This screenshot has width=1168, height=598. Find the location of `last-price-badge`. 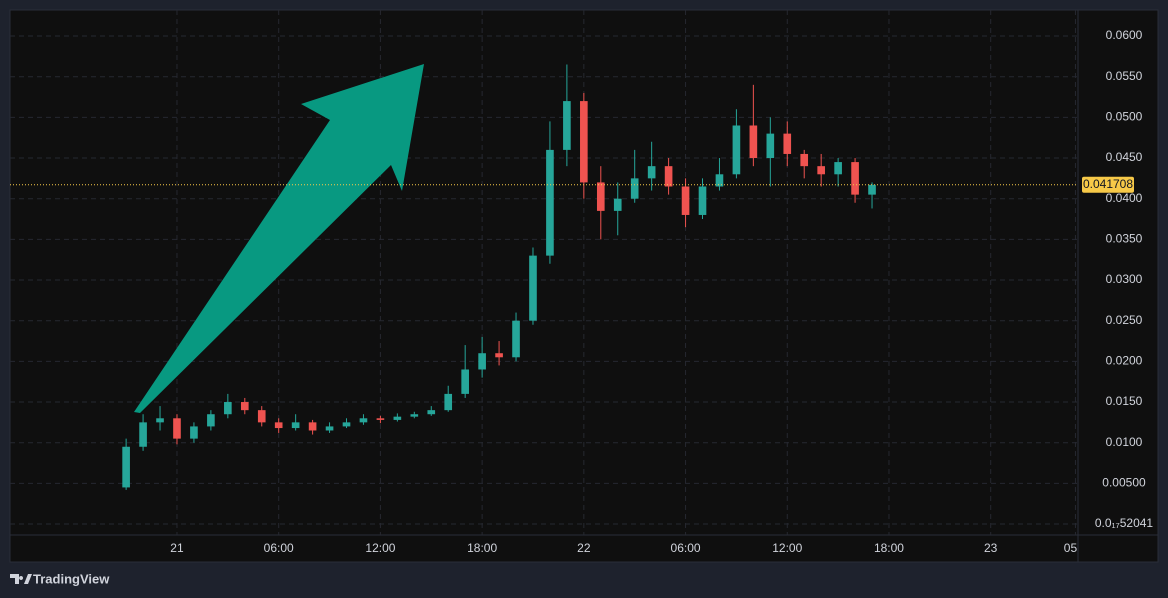

last-price-badge is located at coordinates (1108, 184).